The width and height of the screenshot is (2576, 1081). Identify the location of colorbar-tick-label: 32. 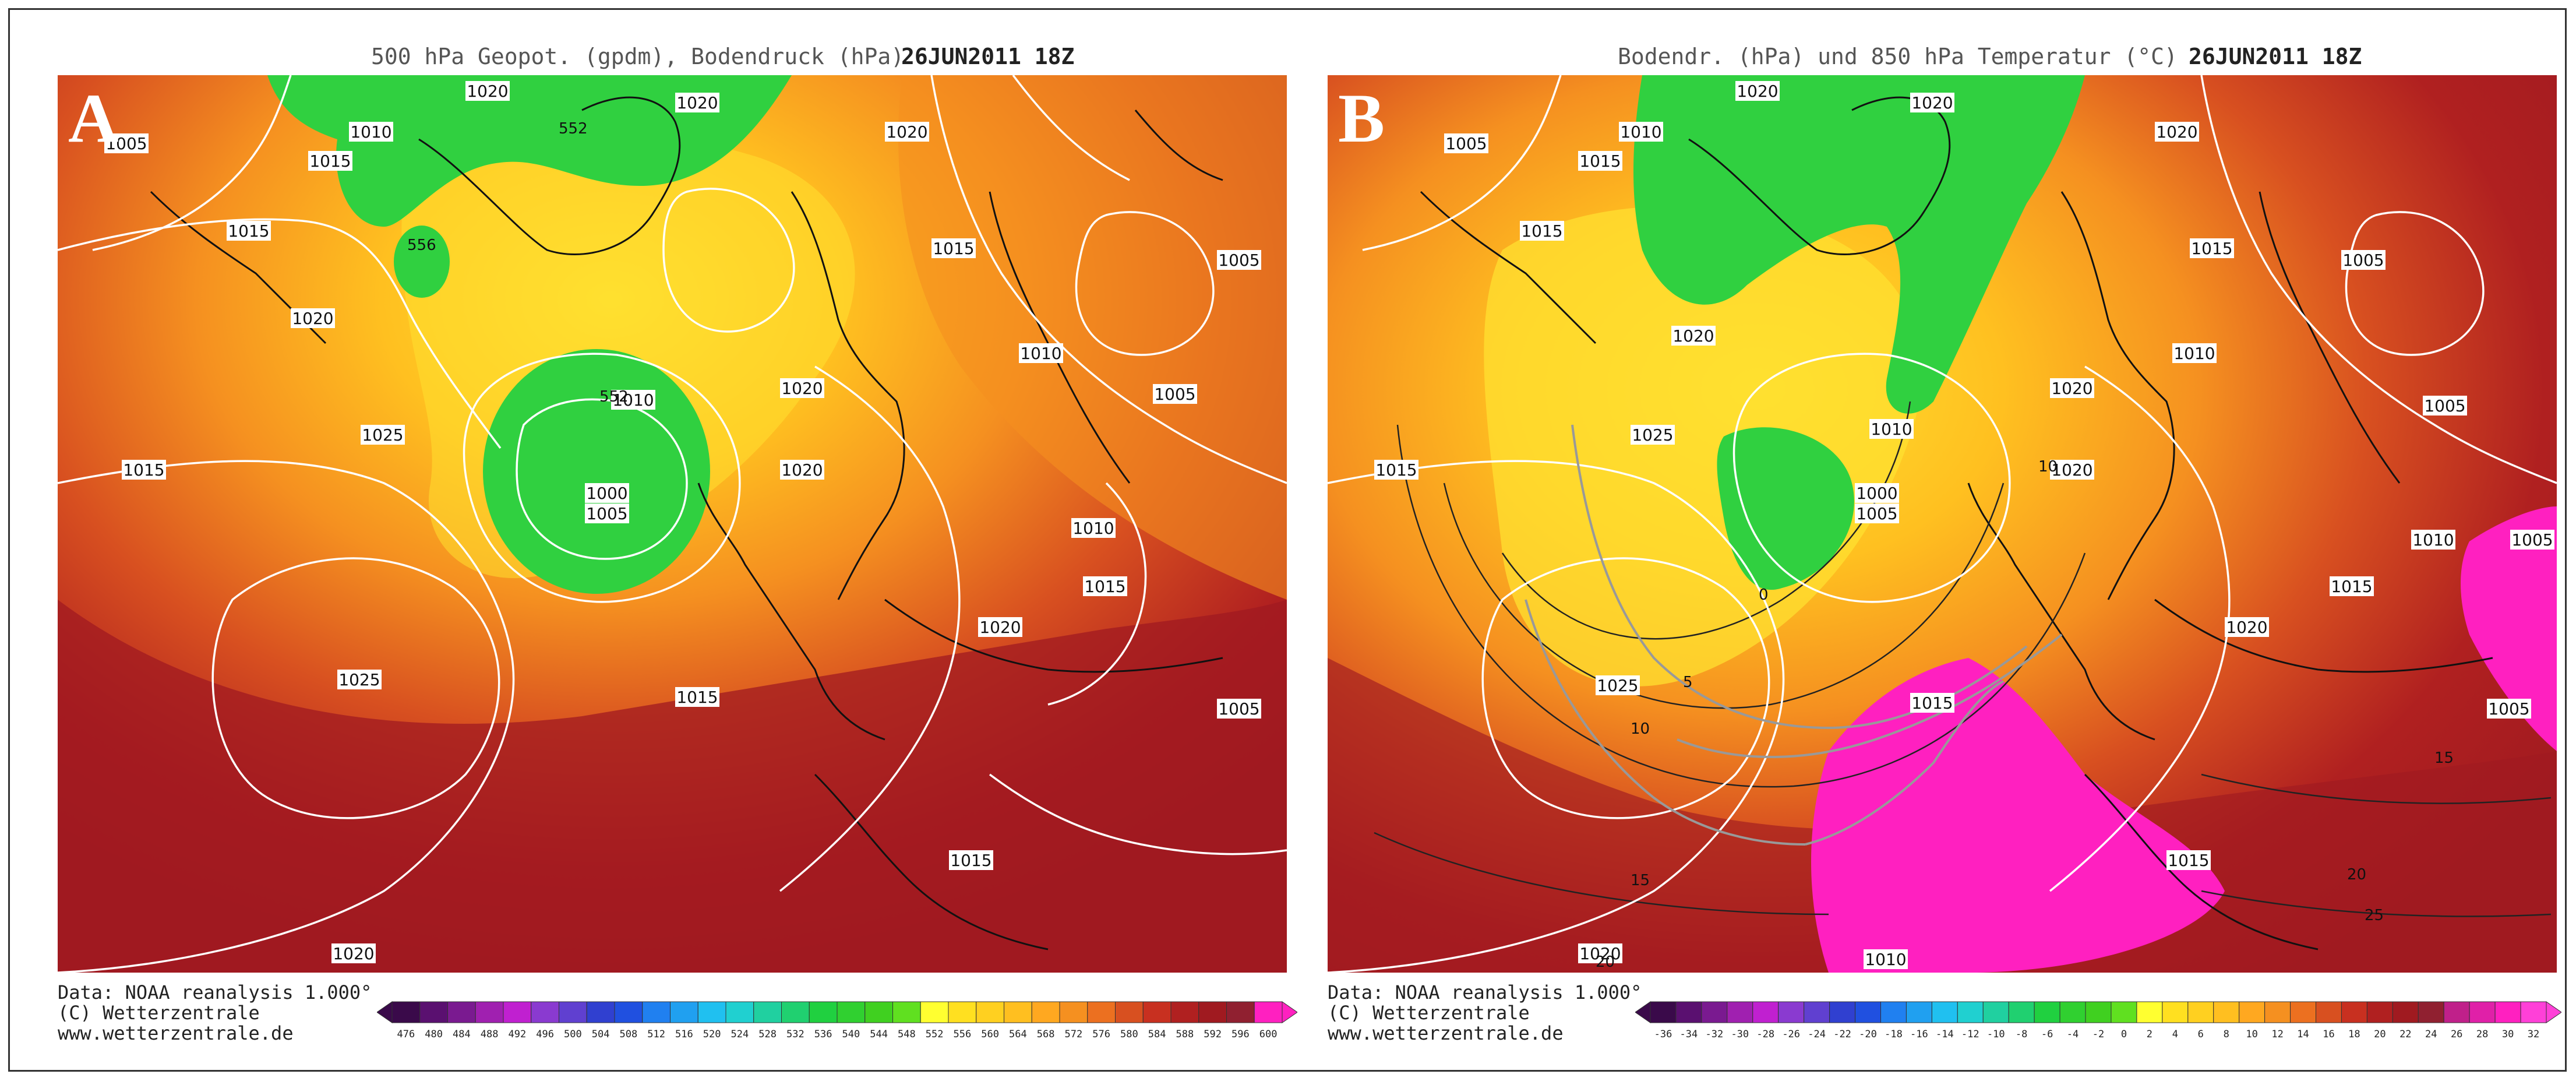
(2534, 1034).